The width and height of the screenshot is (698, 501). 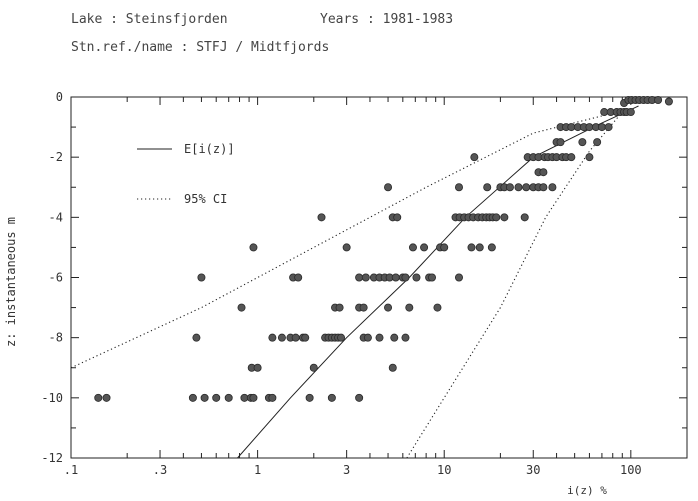 I want to click on x-tick-label: 30, so click(x=533, y=470).